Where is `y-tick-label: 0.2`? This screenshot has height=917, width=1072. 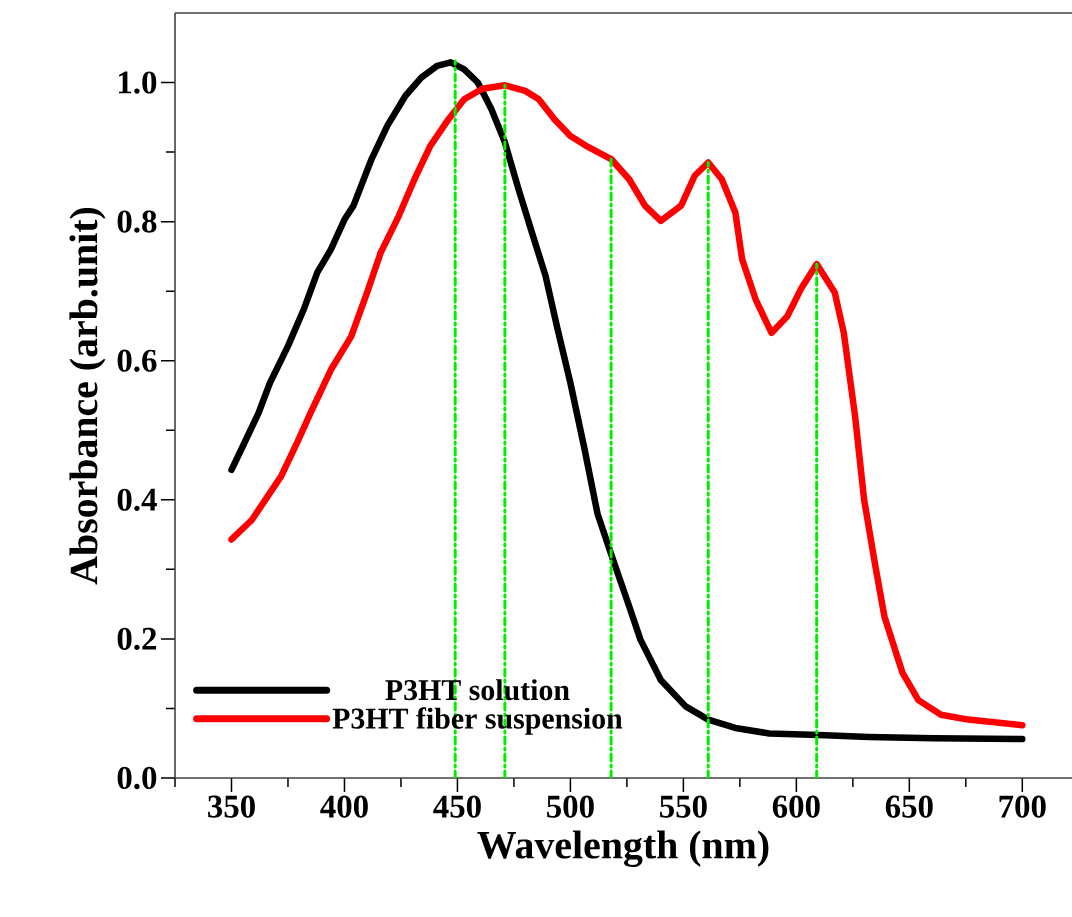 y-tick-label: 0.2 is located at coordinates (137, 639).